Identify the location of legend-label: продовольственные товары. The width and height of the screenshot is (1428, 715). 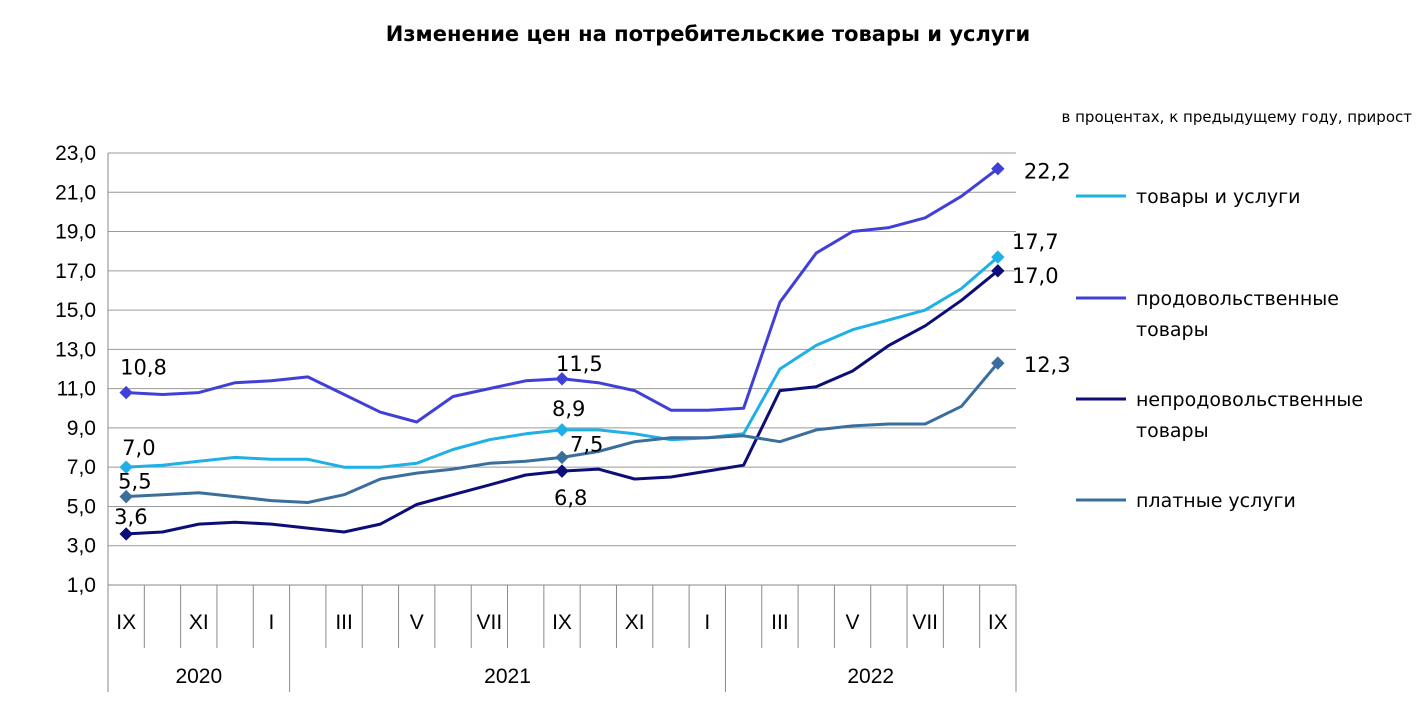
(1237, 314).